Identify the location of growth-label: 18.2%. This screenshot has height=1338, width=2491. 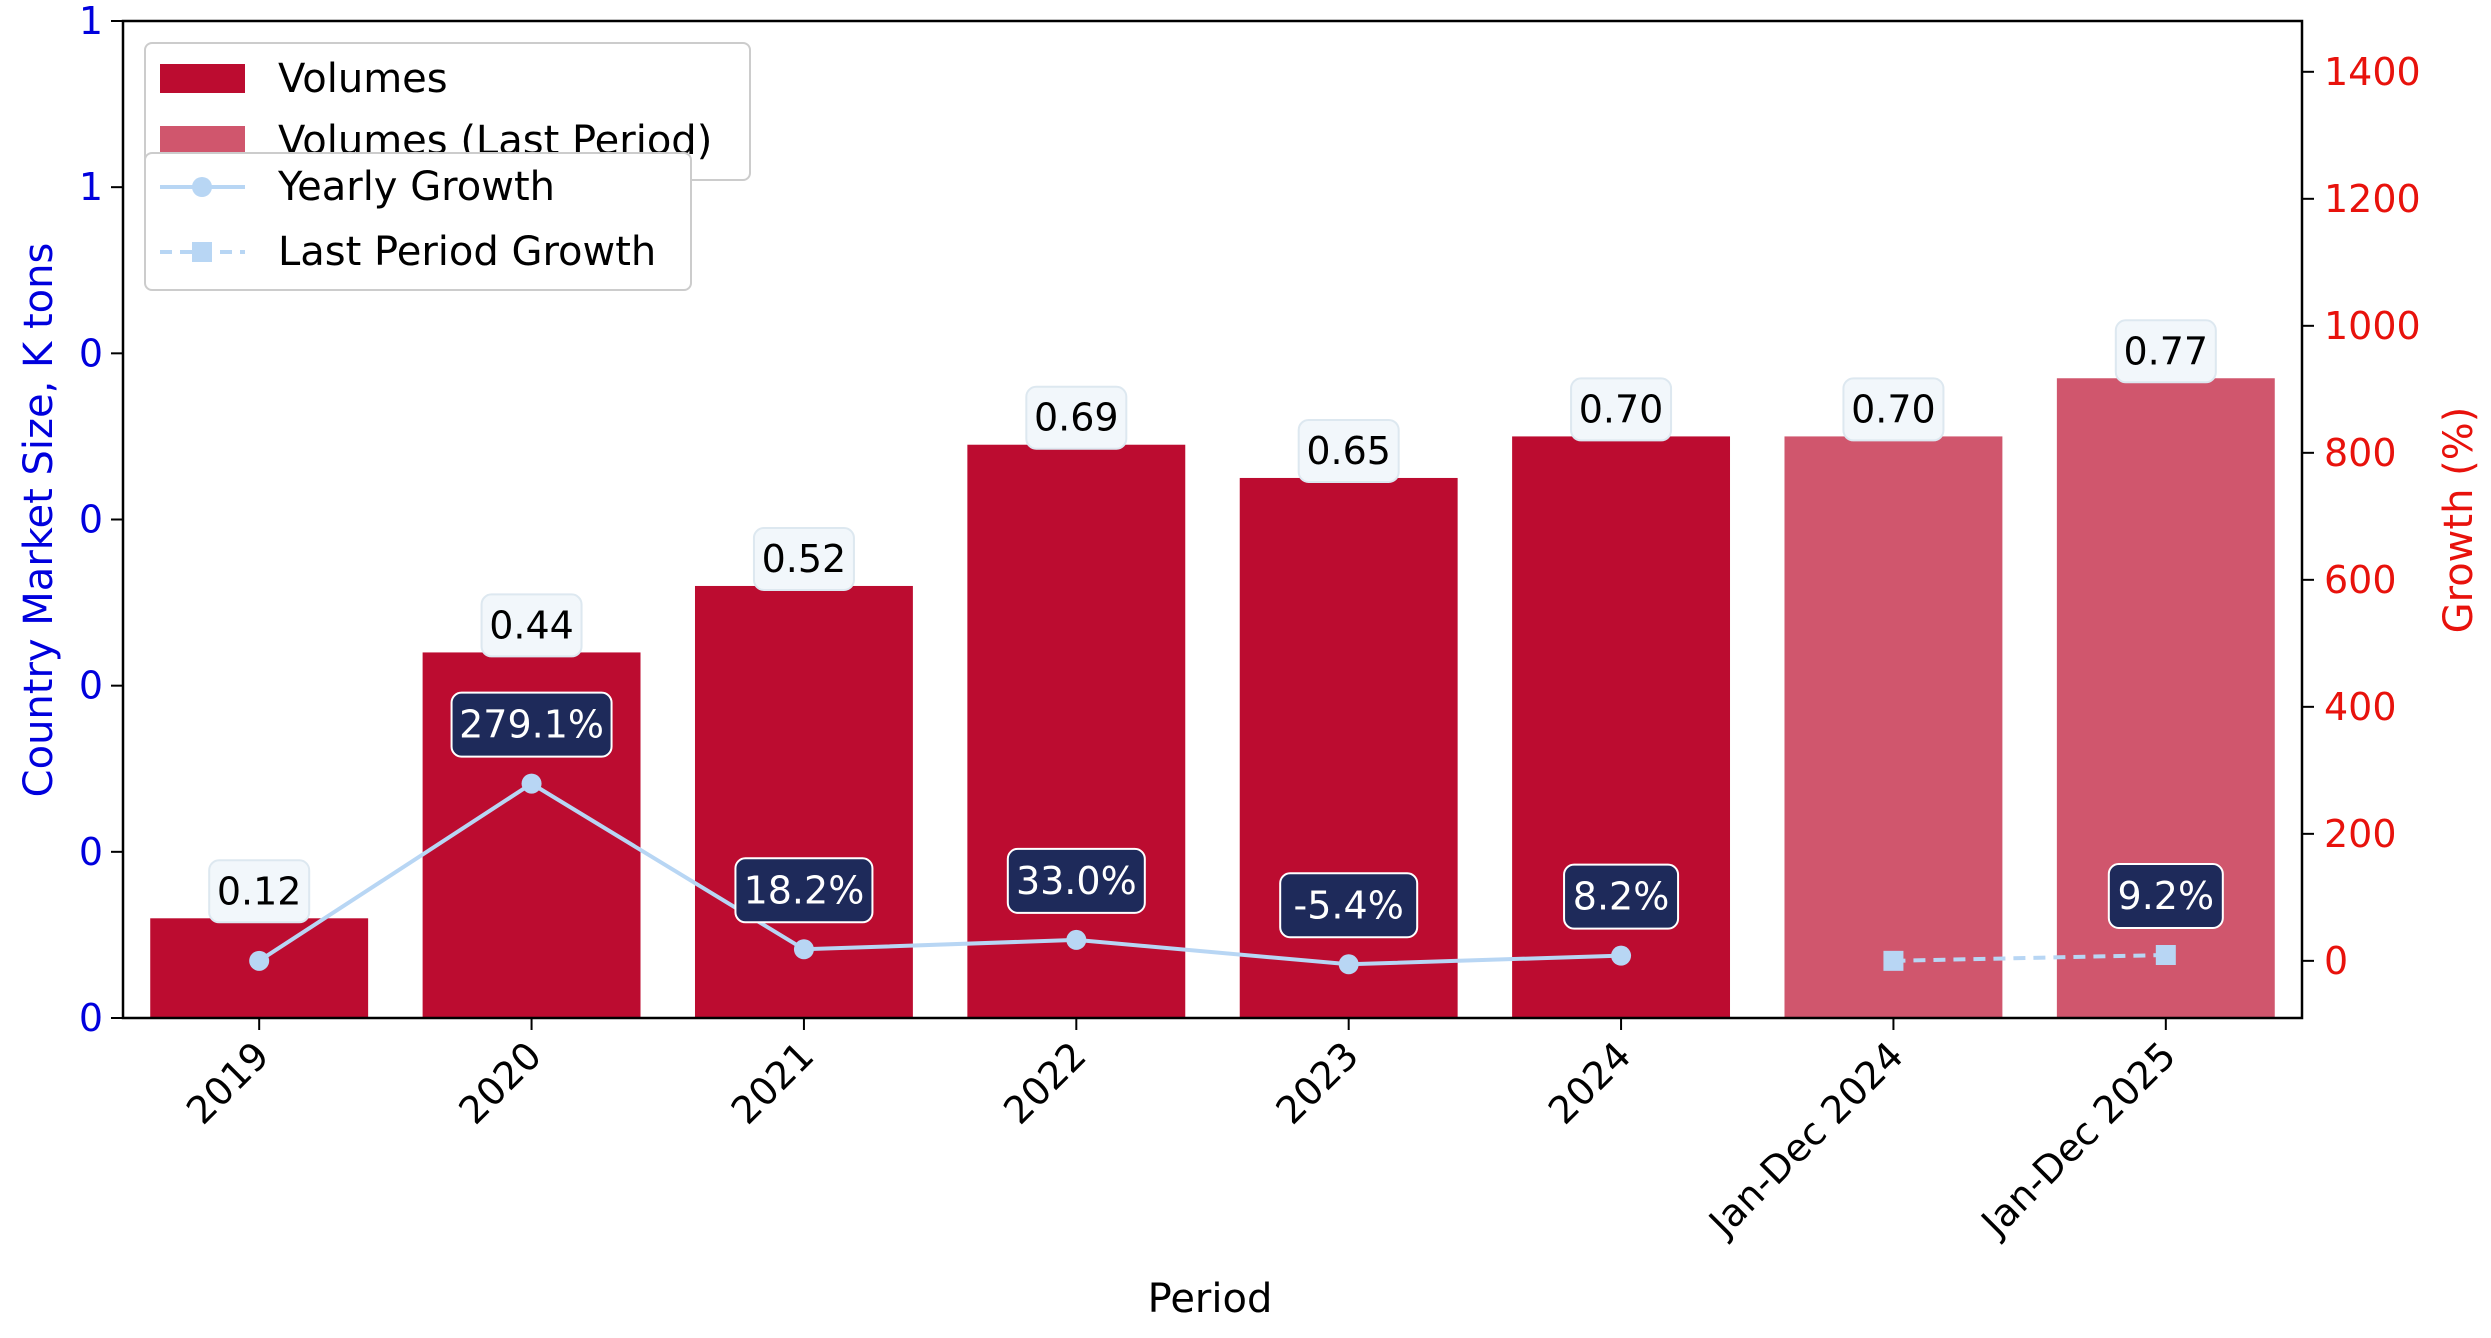
(804, 890).